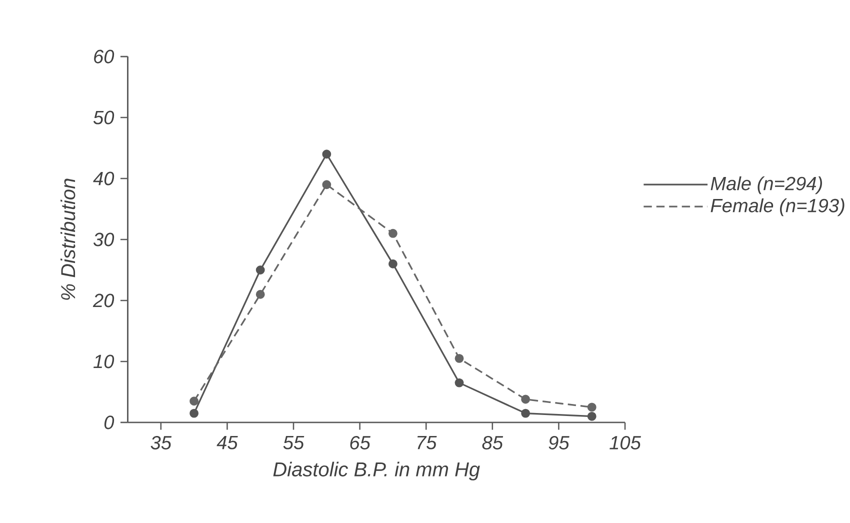 The width and height of the screenshot is (850, 523). I want to click on x-tick-label: 35, so click(161, 443).